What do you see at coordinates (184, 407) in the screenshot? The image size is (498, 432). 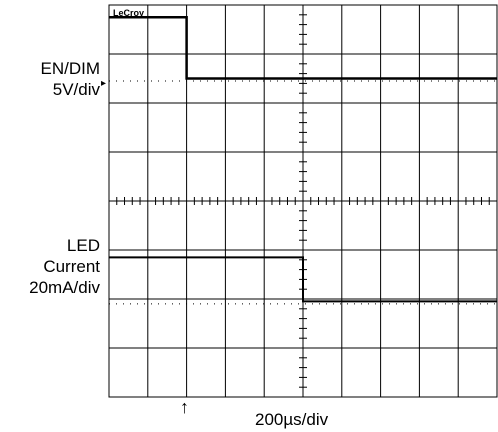 I see `trigger-marker: ↑` at bounding box center [184, 407].